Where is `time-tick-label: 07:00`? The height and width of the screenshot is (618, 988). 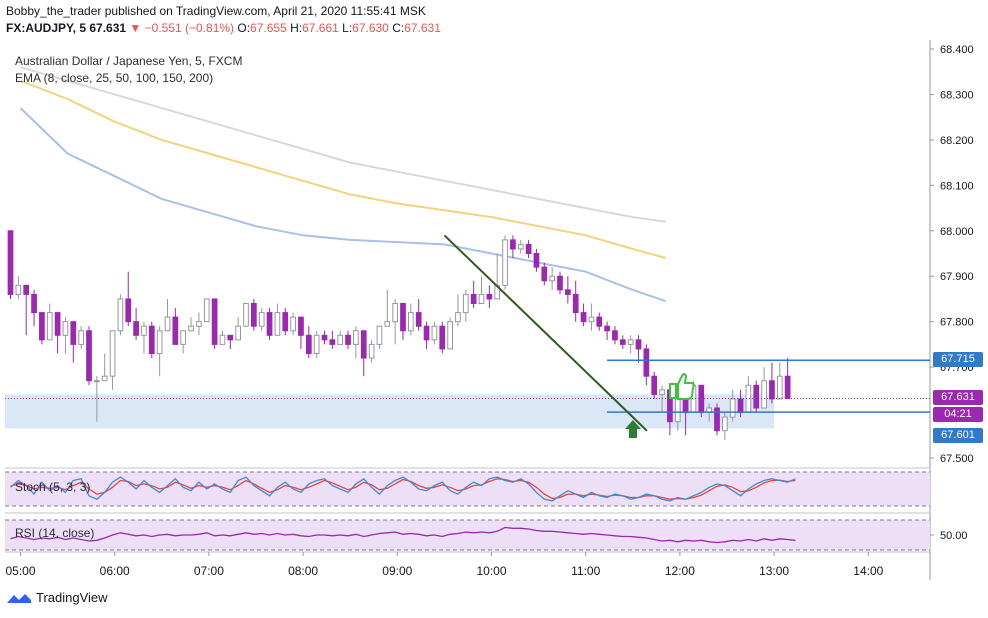
time-tick-label: 07:00 is located at coordinates (209, 571).